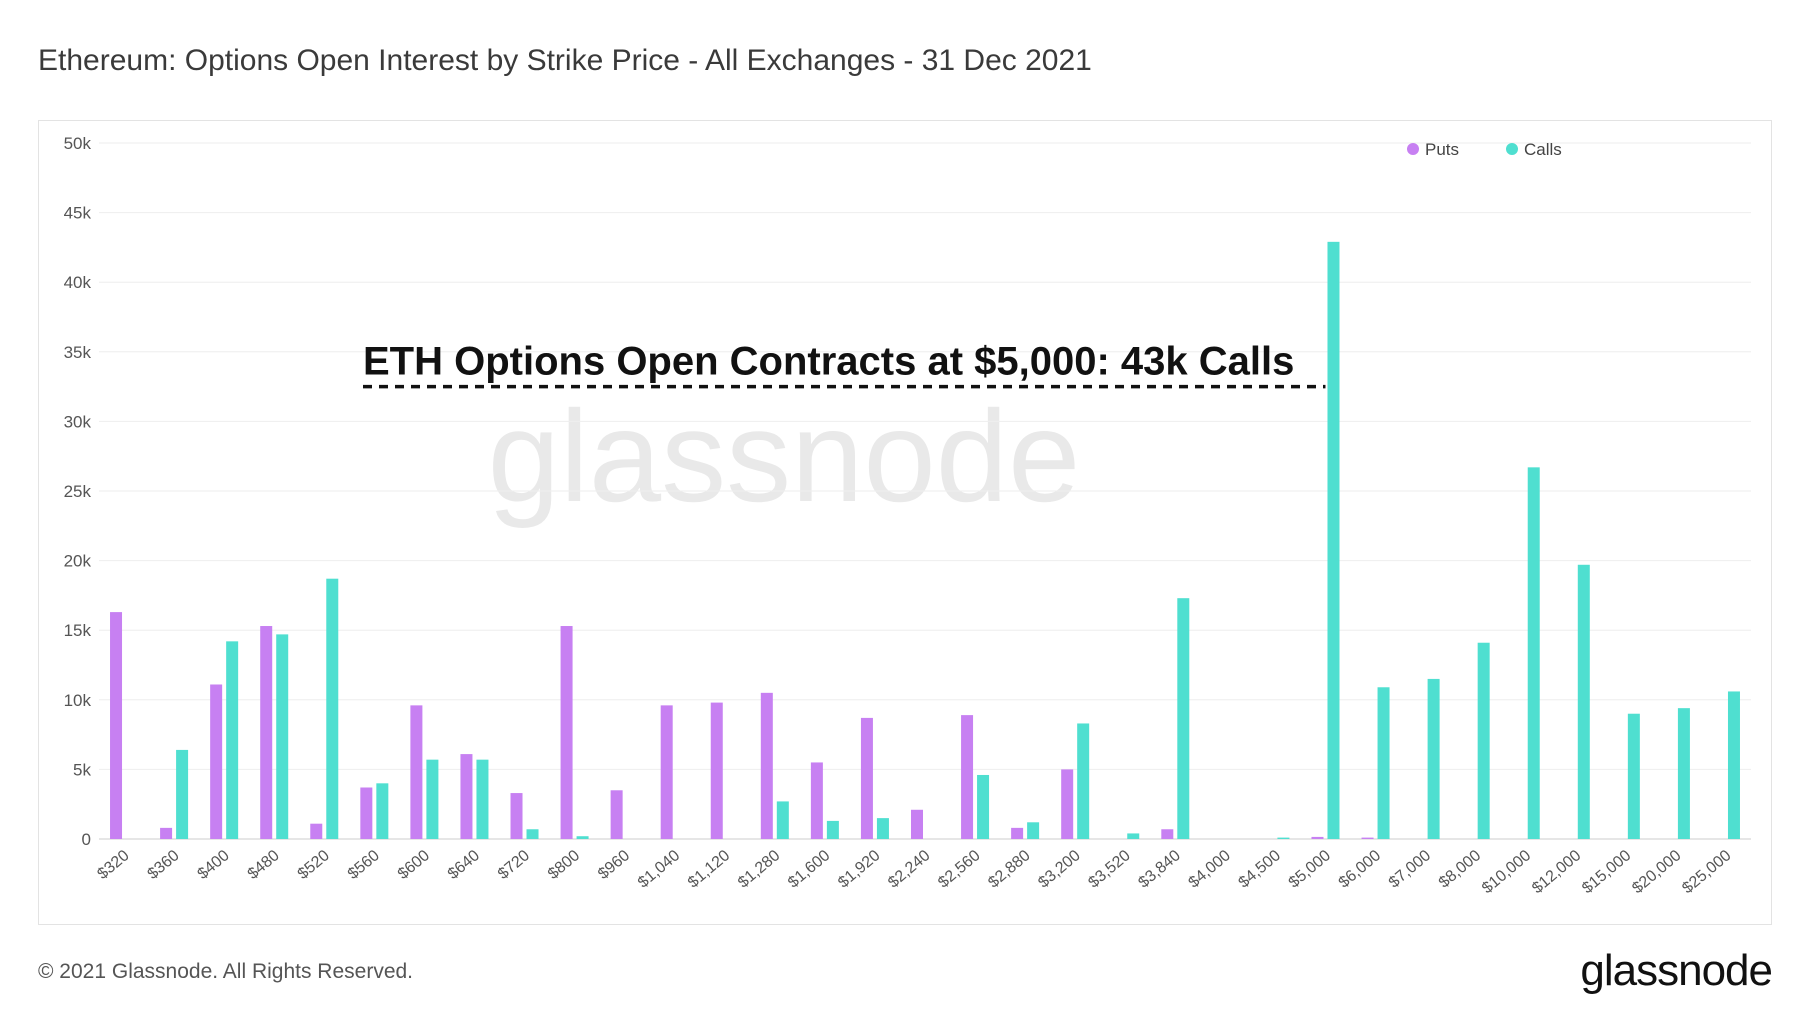  What do you see at coordinates (226, 971) in the screenshot?
I see `copyright-text: © 2021 Glassnode. All Rights Reserved.` at bounding box center [226, 971].